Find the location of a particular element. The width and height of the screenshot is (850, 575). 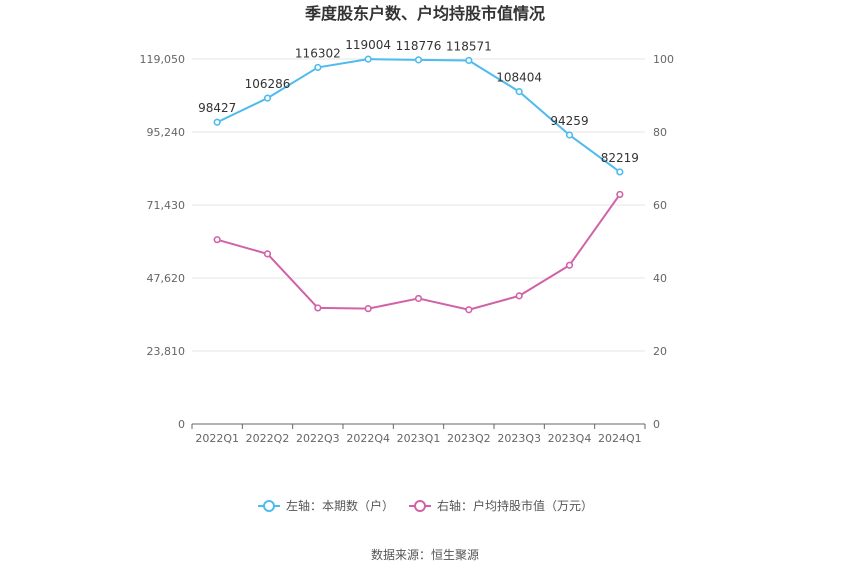

left-tick-label: 119,050 is located at coordinates (163, 59).